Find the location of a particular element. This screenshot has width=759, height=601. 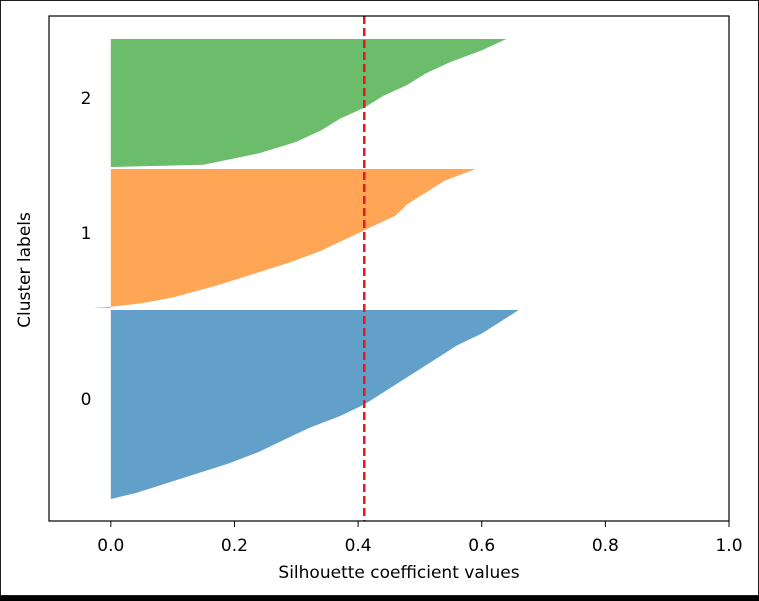

x-tick-label: 0.0 is located at coordinates (110, 546).